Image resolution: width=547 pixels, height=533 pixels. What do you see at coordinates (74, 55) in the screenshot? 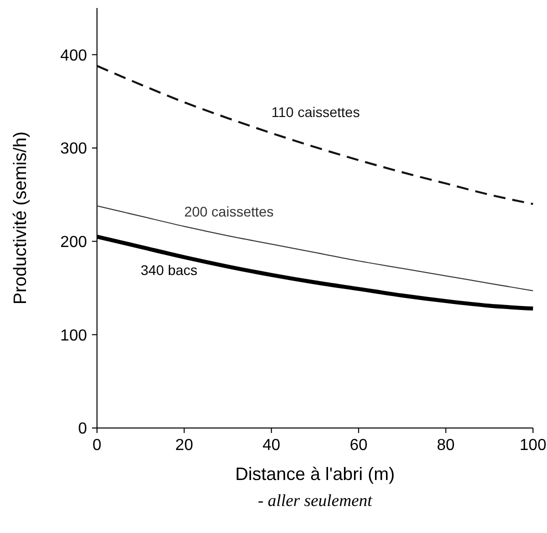
I see `y-tick-label: 400` at bounding box center [74, 55].